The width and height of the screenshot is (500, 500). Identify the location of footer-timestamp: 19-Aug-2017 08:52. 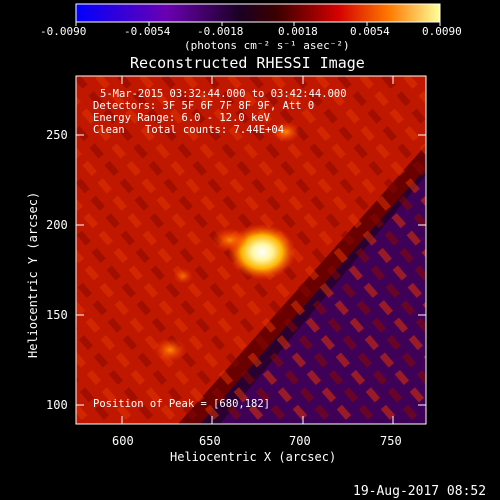
(419, 491).